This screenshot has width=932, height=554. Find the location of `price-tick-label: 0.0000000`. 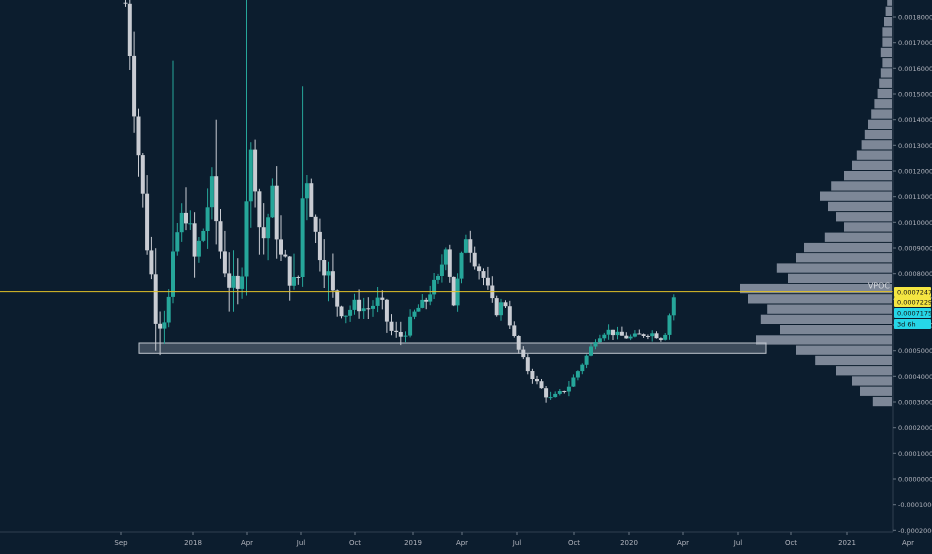

price-tick-label: 0.0000000 is located at coordinates (915, 480).